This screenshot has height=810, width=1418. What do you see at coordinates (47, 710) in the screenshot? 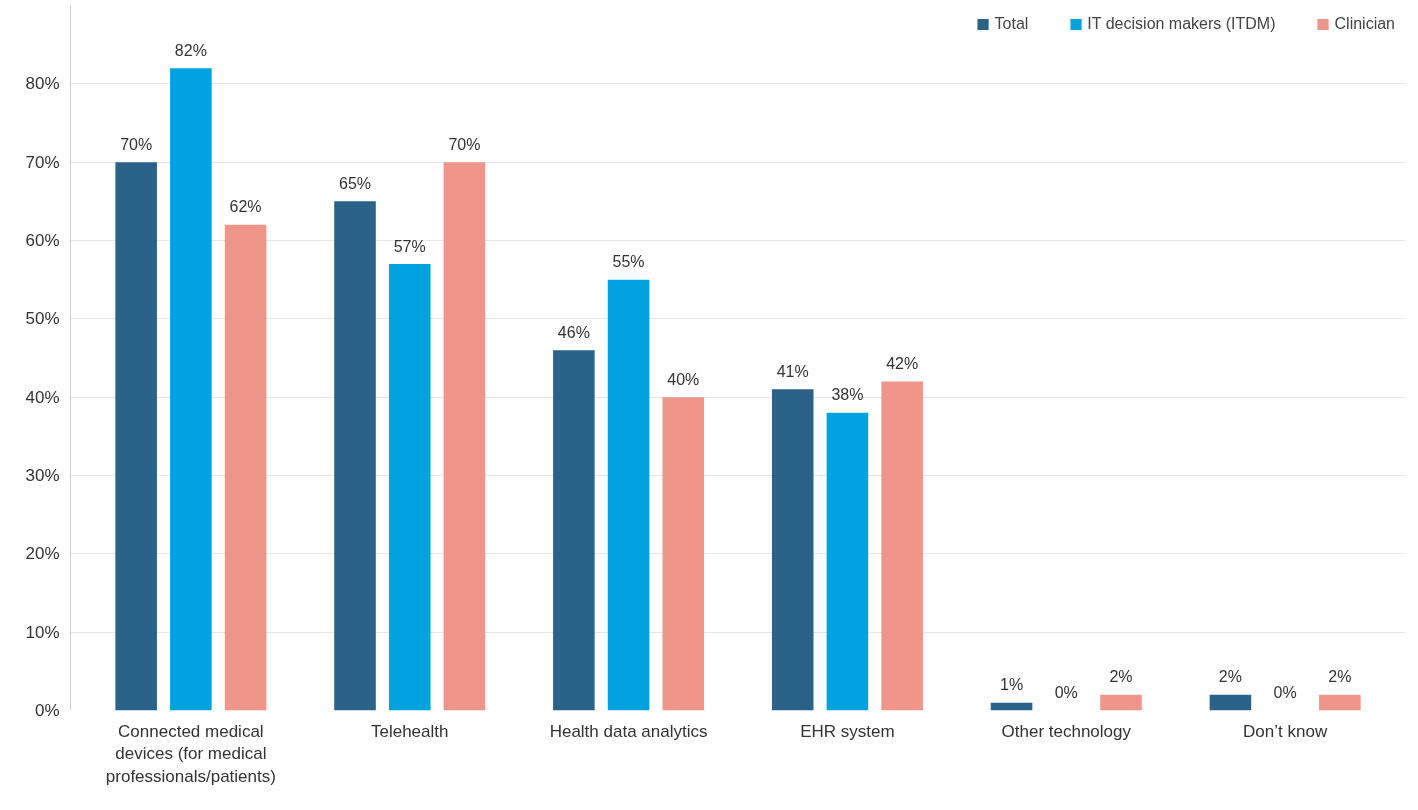
I see `y-tick-label: 0%` at bounding box center [47, 710].